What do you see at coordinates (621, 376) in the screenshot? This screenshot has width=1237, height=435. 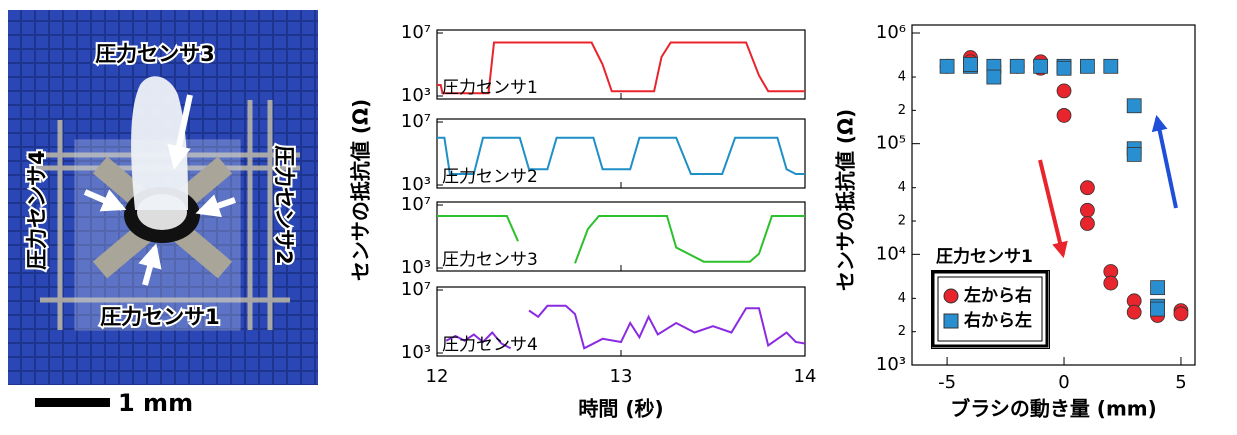 I see `x-tick-label: 13` at bounding box center [621, 376].